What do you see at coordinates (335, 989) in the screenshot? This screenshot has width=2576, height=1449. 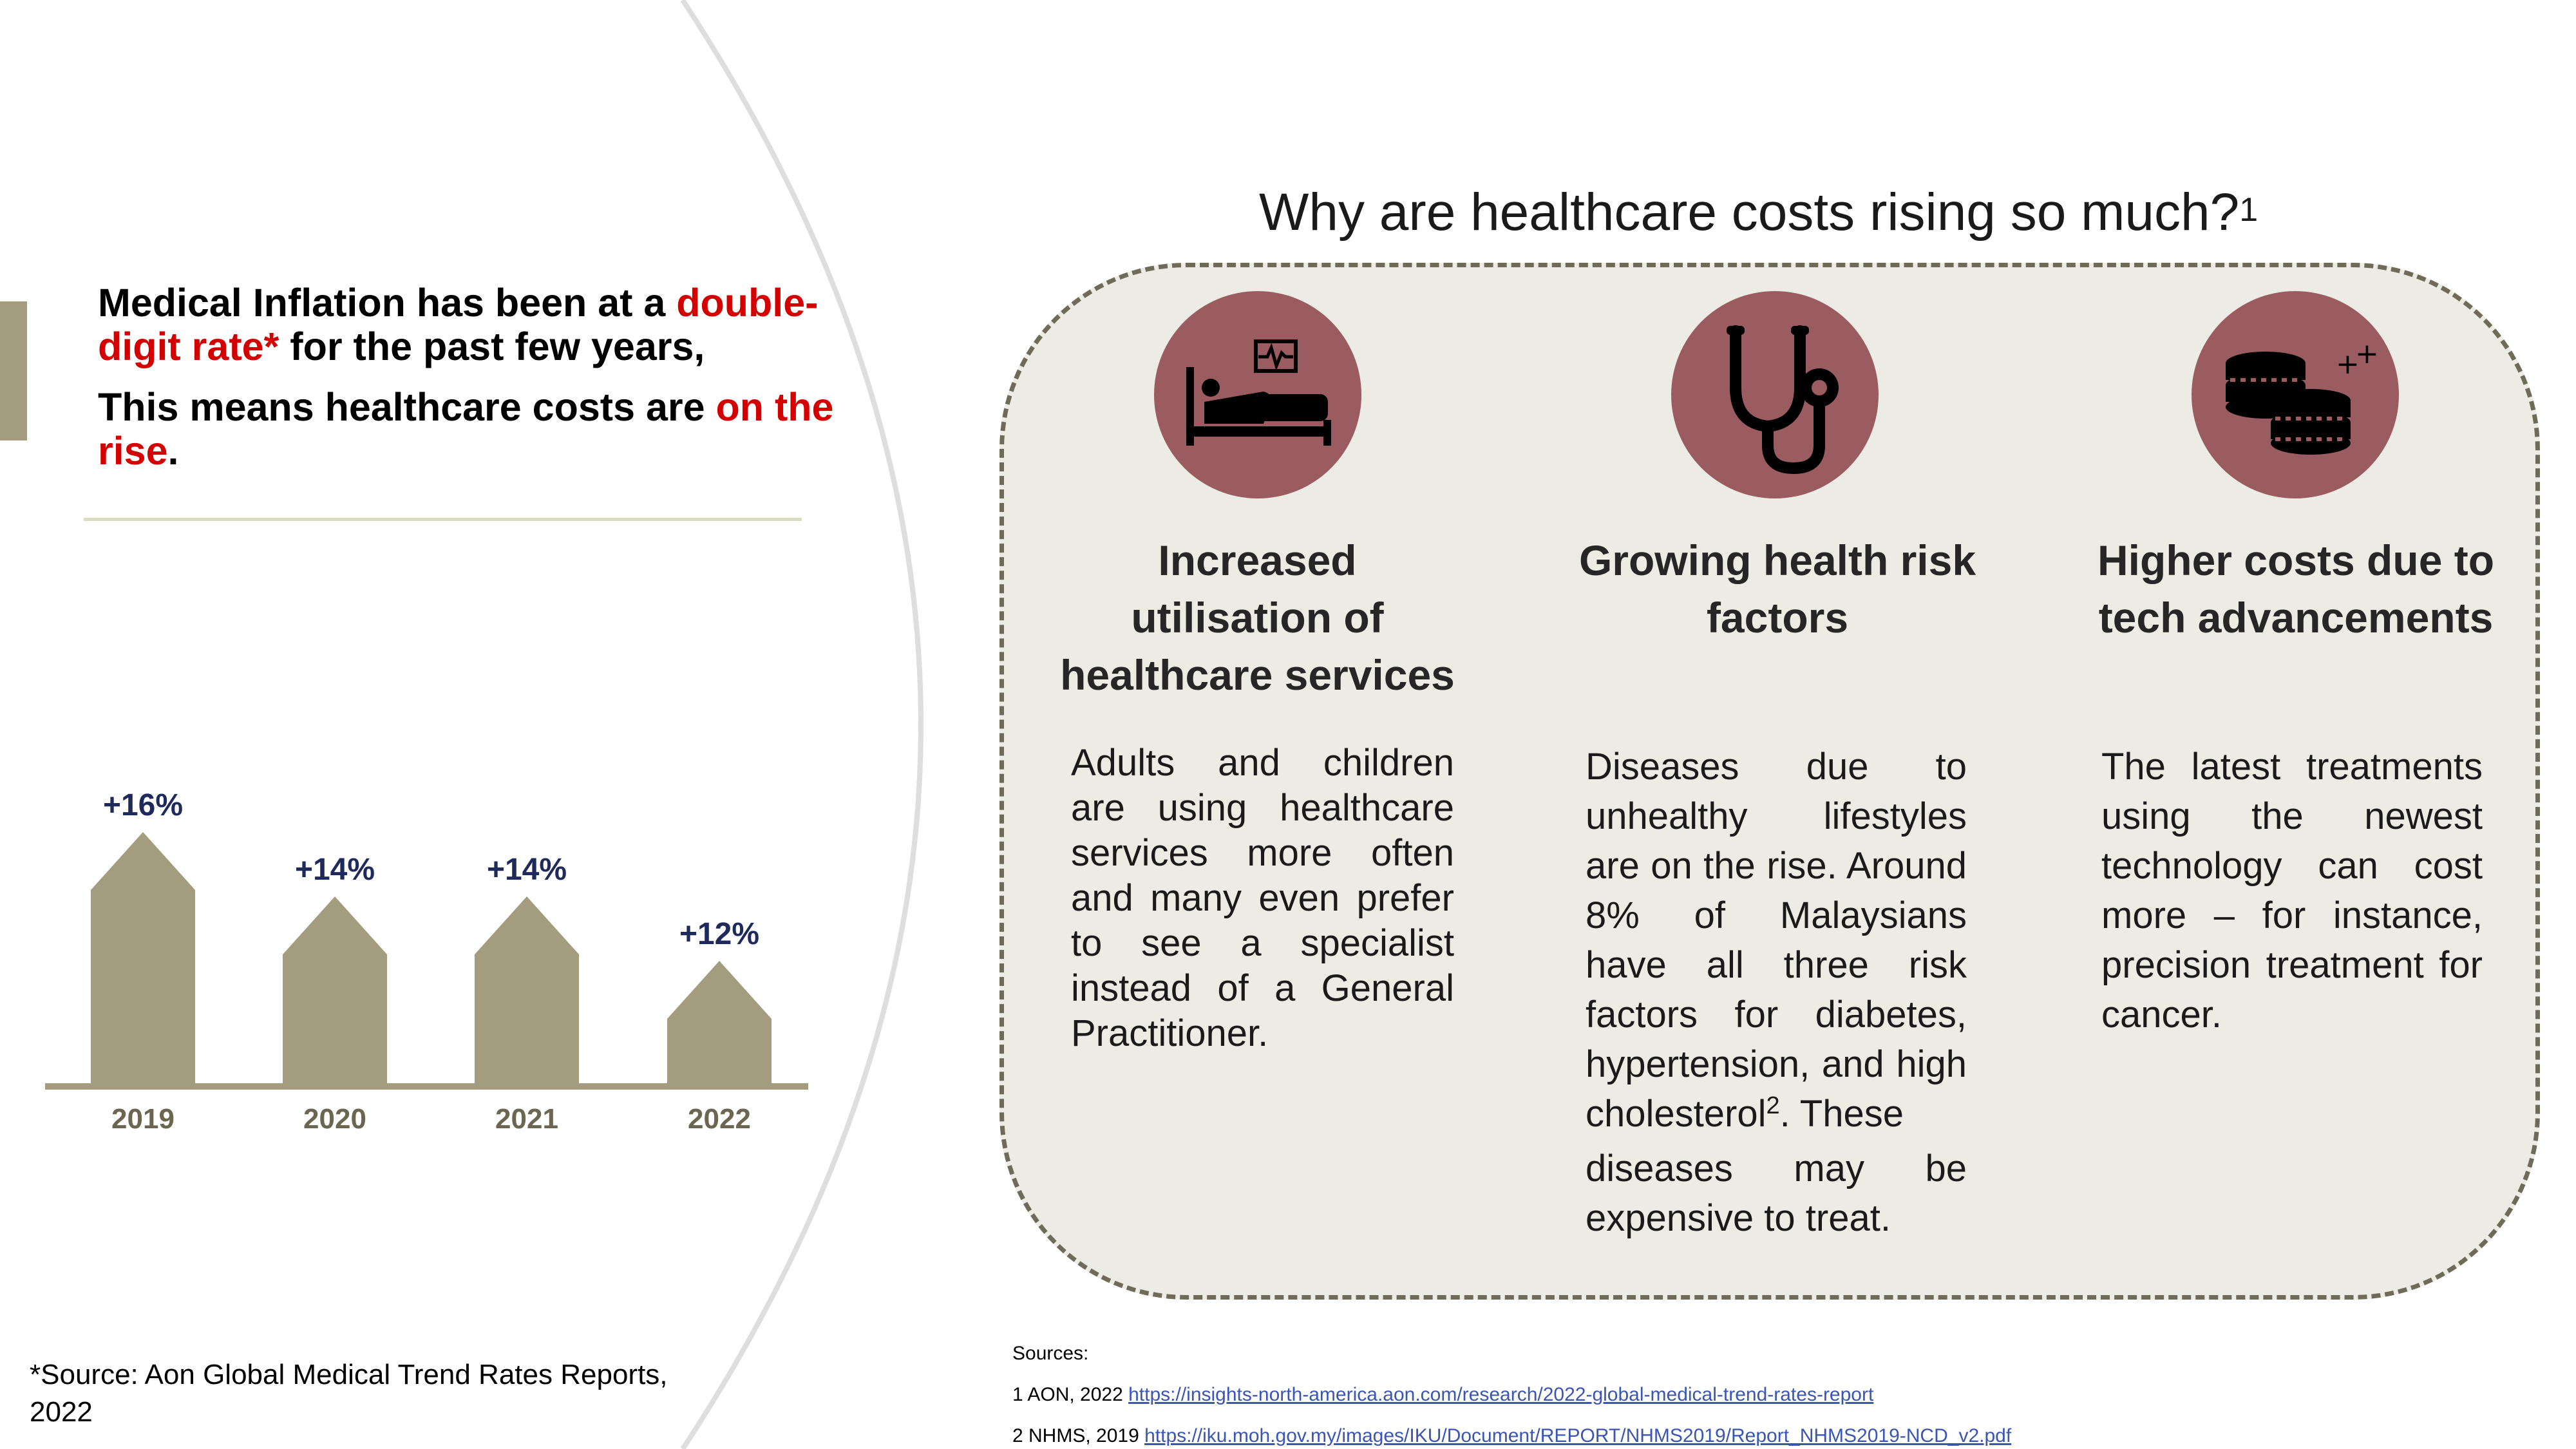 I see `bar-2020` at bounding box center [335, 989].